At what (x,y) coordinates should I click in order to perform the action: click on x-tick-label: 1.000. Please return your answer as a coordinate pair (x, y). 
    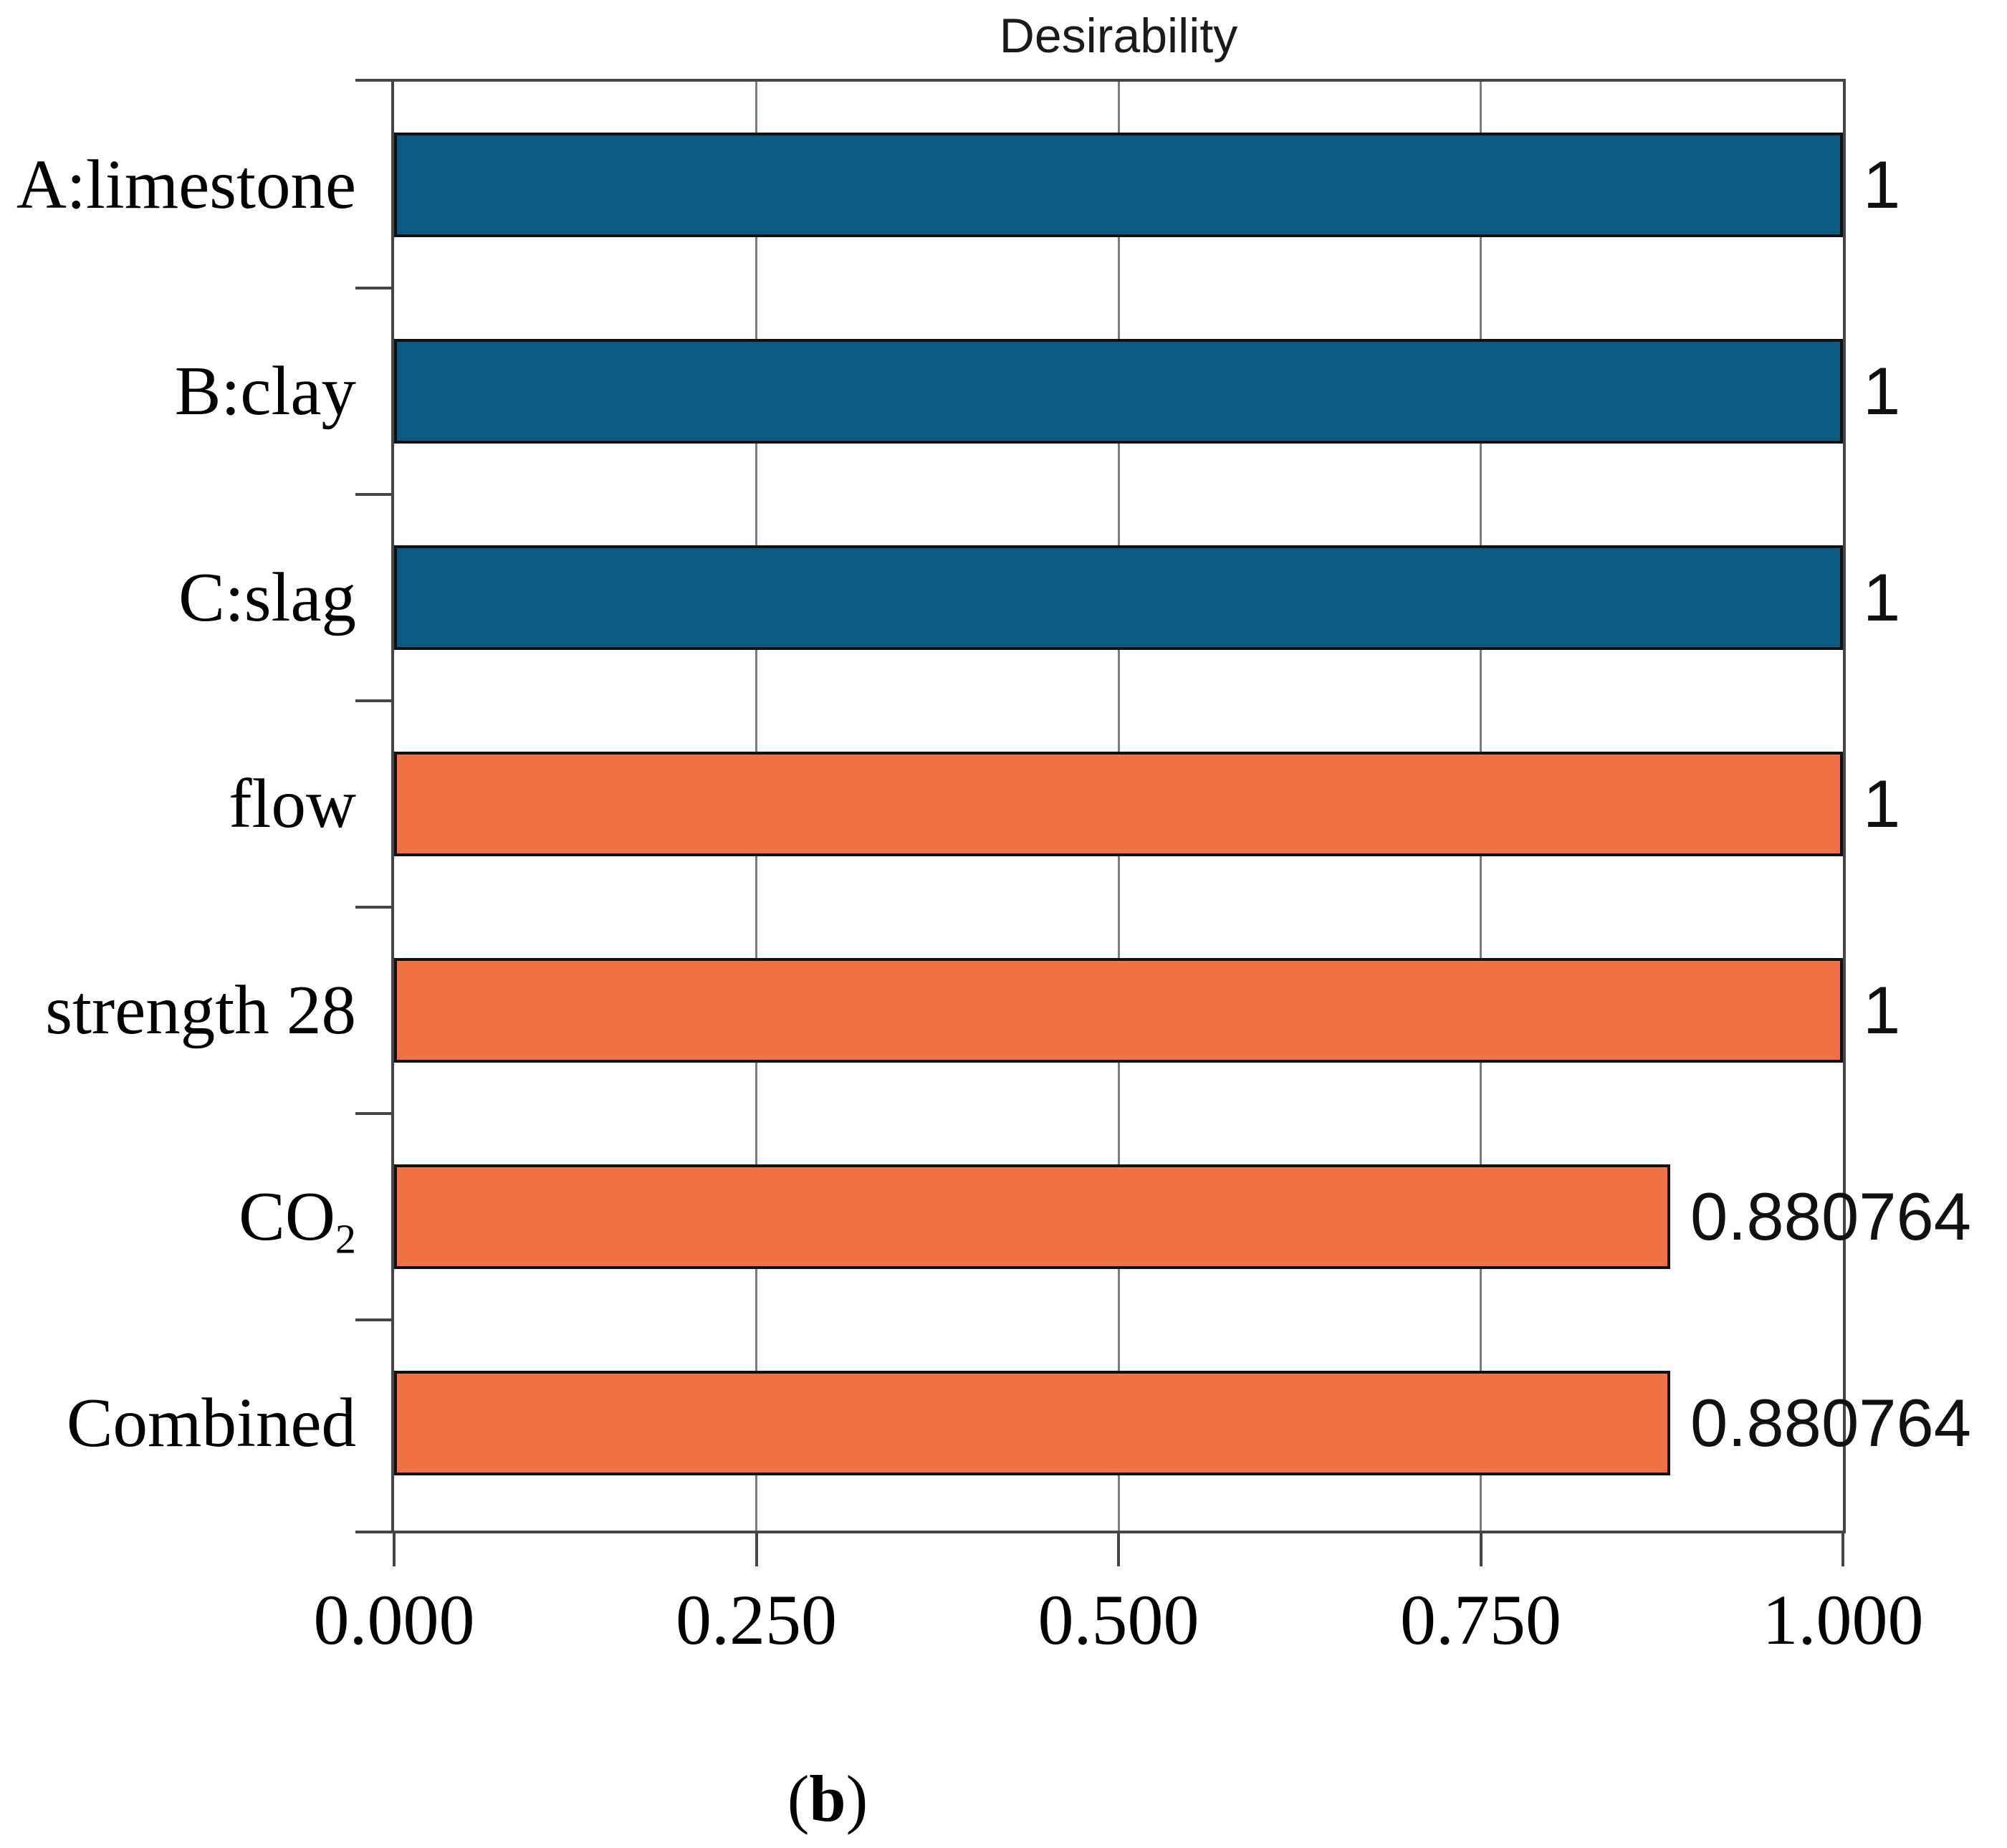
    Looking at the image, I should click on (1843, 1620).